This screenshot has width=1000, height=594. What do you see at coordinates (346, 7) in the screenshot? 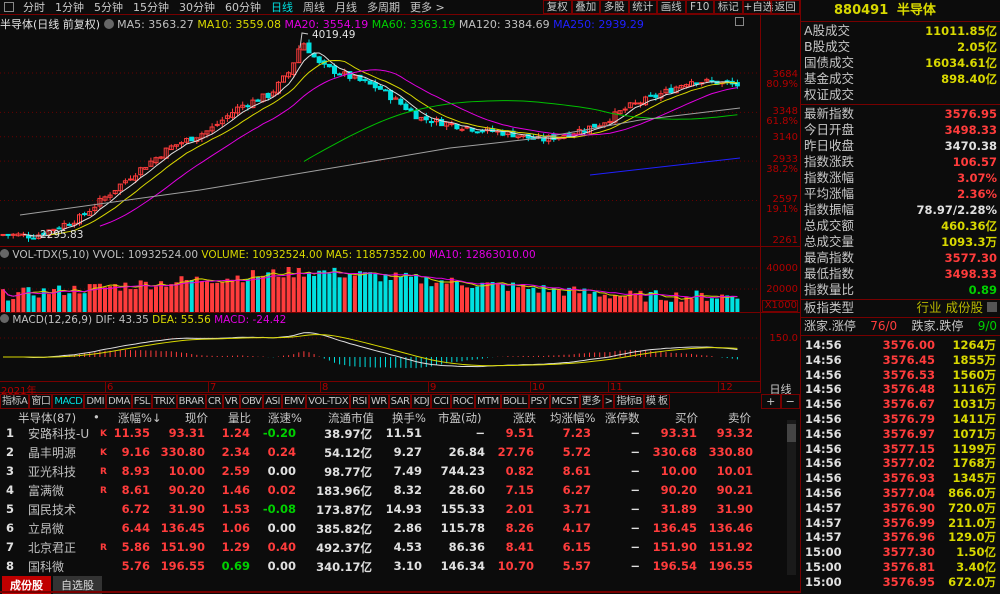
I see `period-tab-8: 月线` at bounding box center [346, 7].